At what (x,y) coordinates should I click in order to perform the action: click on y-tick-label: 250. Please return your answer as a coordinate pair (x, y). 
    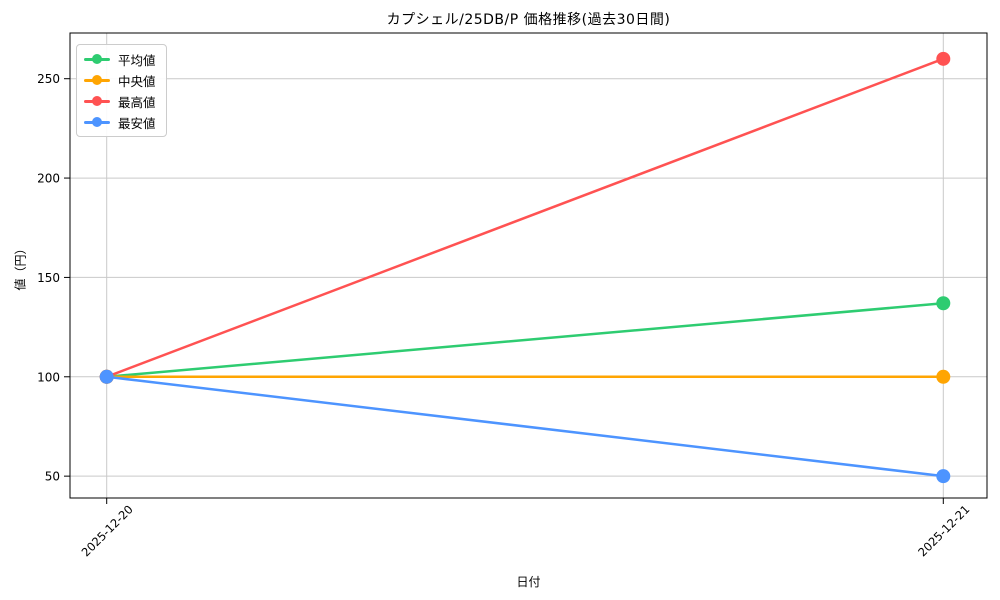
    Looking at the image, I should click on (48, 79).